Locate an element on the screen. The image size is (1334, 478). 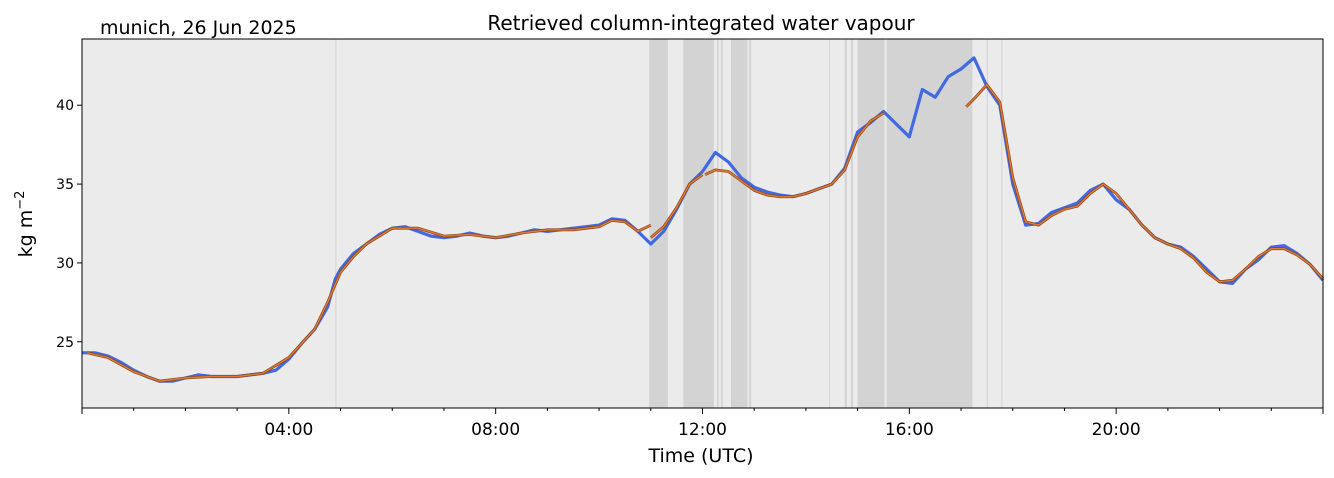
y-axis-label-sup: −2 is located at coordinates (20, 200).